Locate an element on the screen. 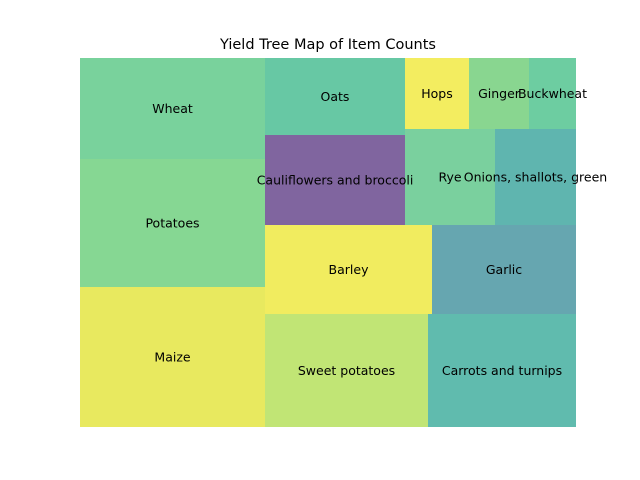  tile-hops is located at coordinates (437, 93).